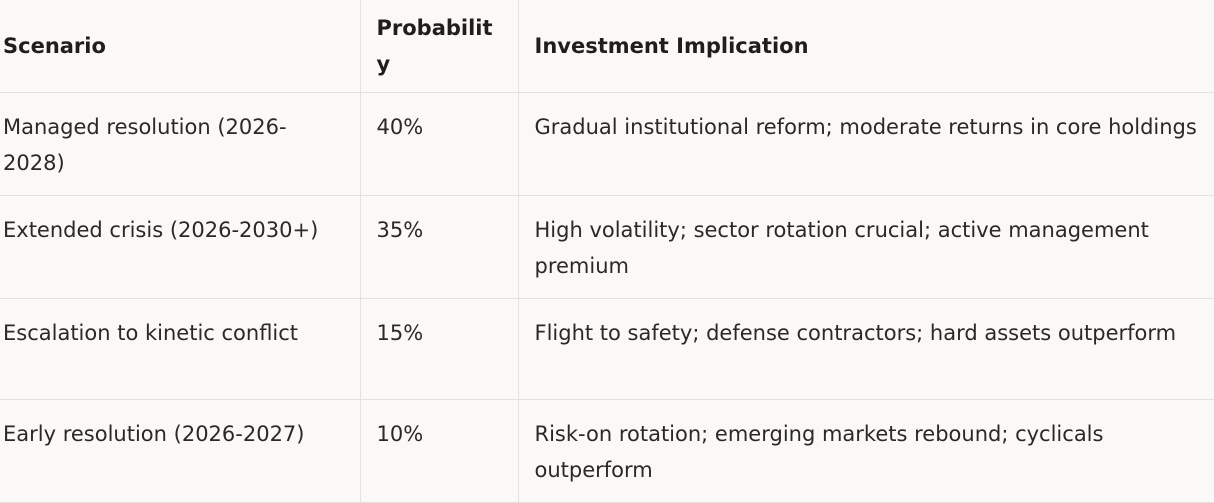 This screenshot has height=503, width=1214. Describe the element at coordinates (54, 46) in the screenshot. I see `header-cell: Scenario` at that location.